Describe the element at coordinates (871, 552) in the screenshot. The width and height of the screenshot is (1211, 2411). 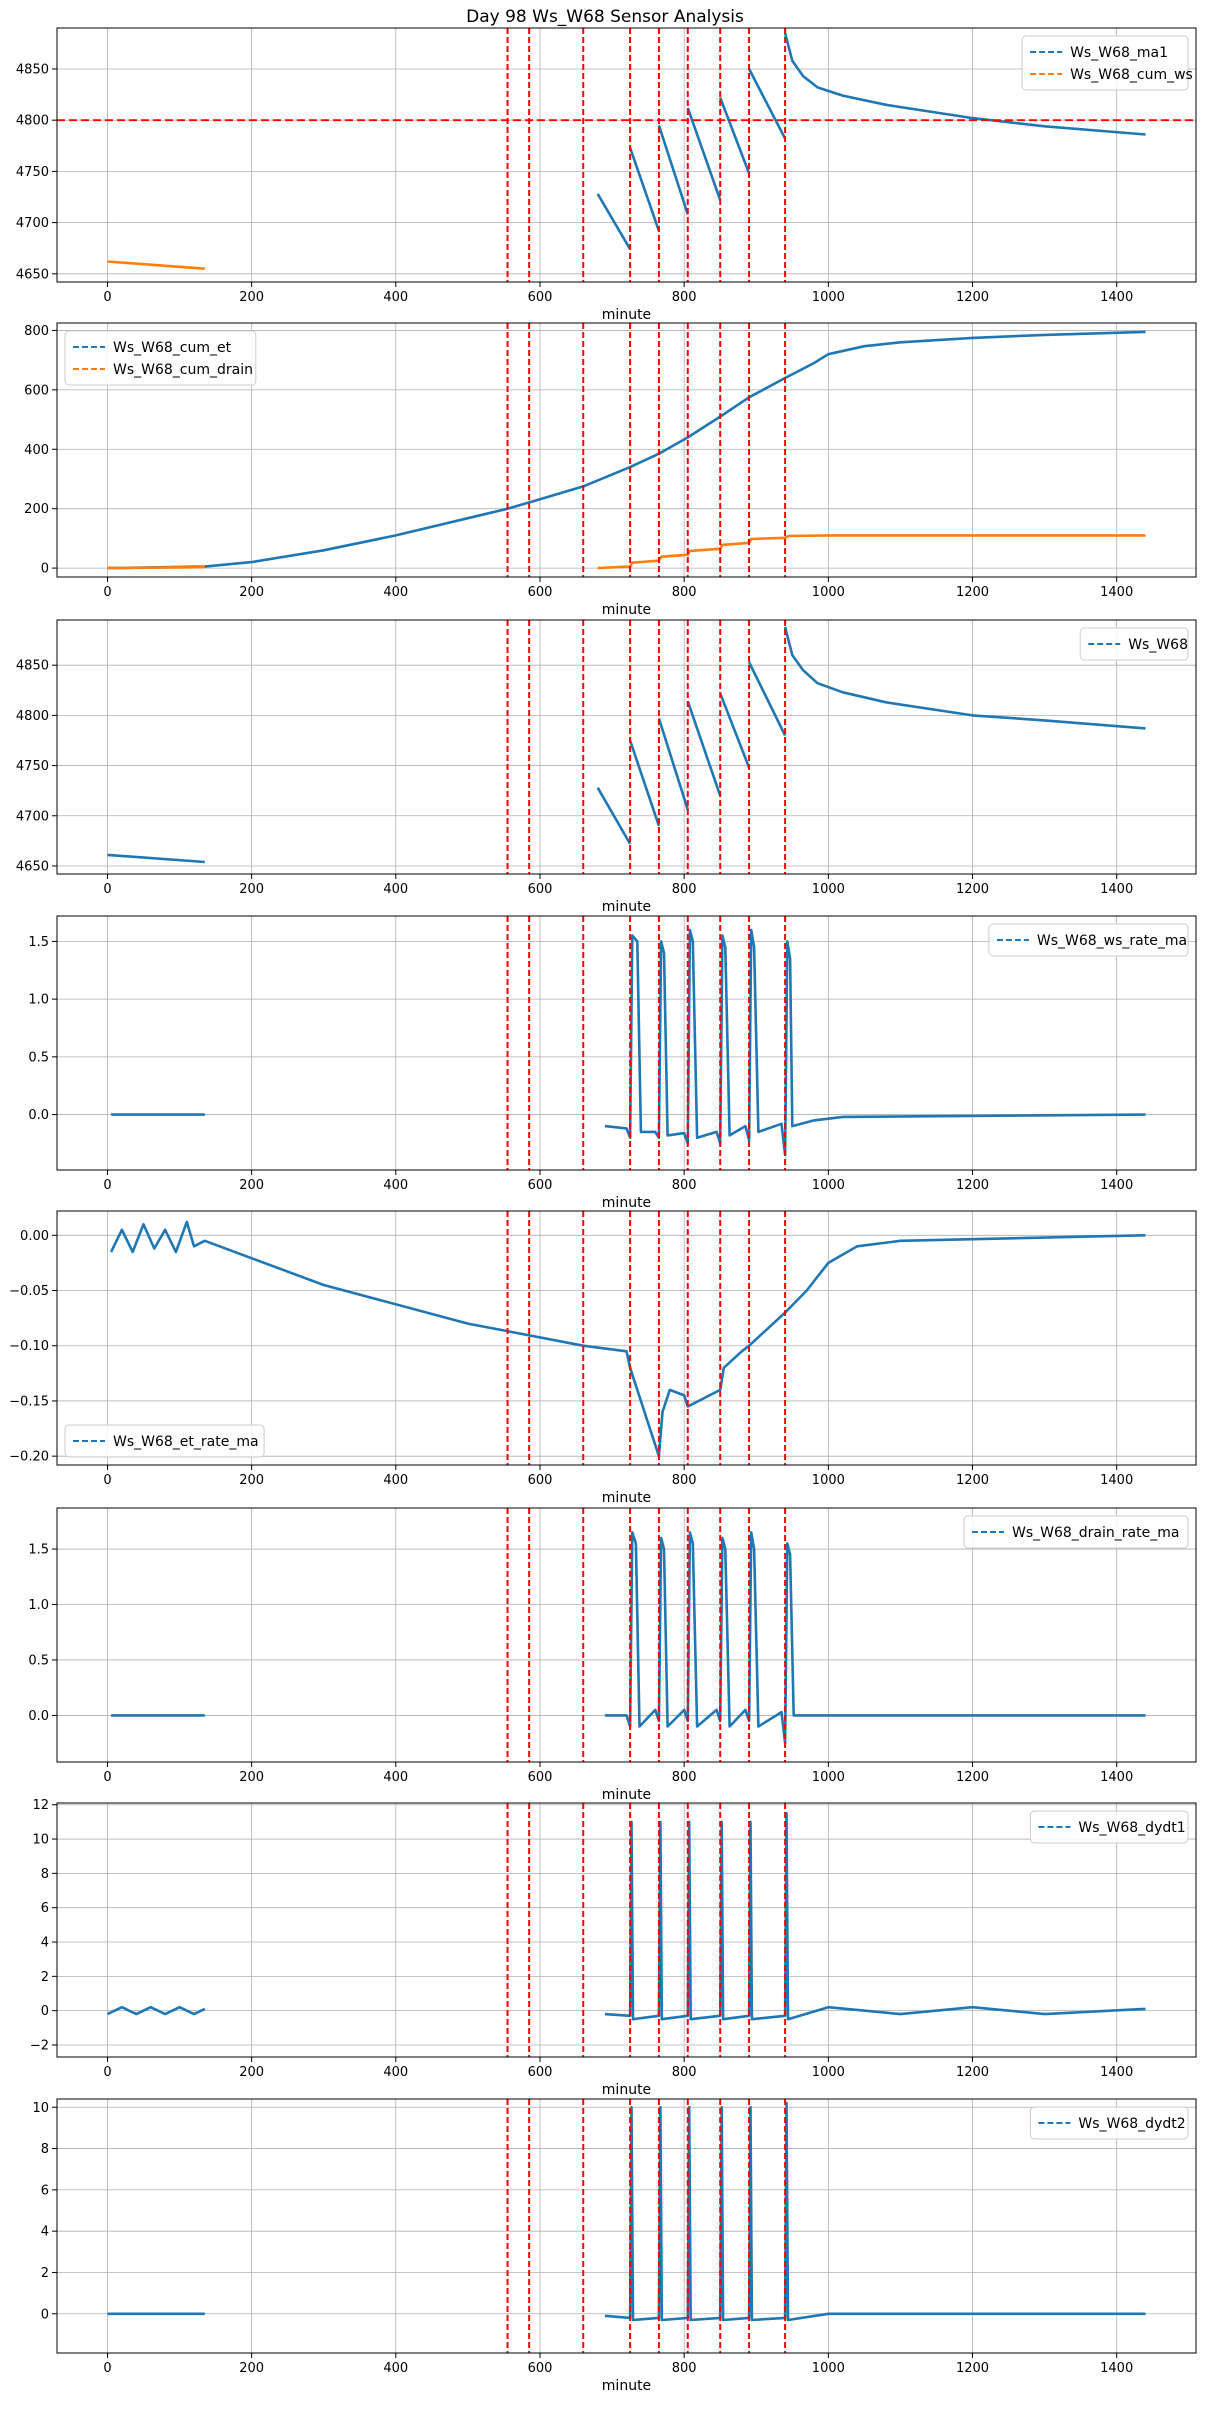
I see `series-line-Ws_W68_cum_drain` at that location.